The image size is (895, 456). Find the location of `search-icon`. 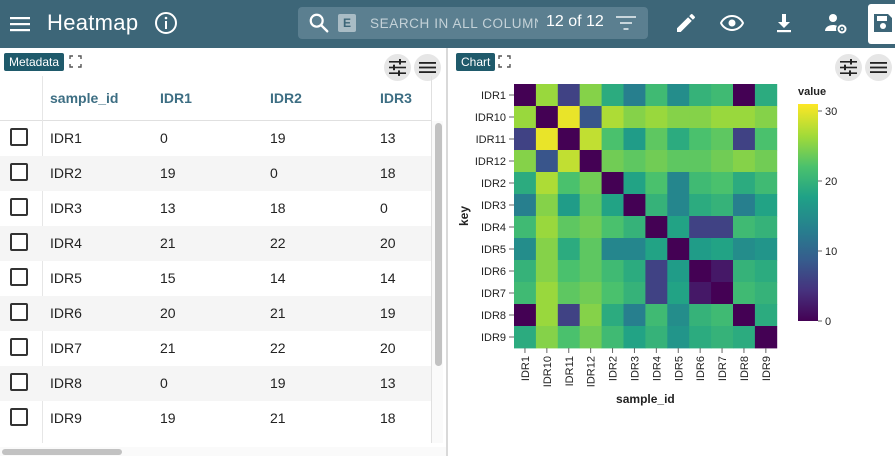

search-icon is located at coordinates (319, 23).